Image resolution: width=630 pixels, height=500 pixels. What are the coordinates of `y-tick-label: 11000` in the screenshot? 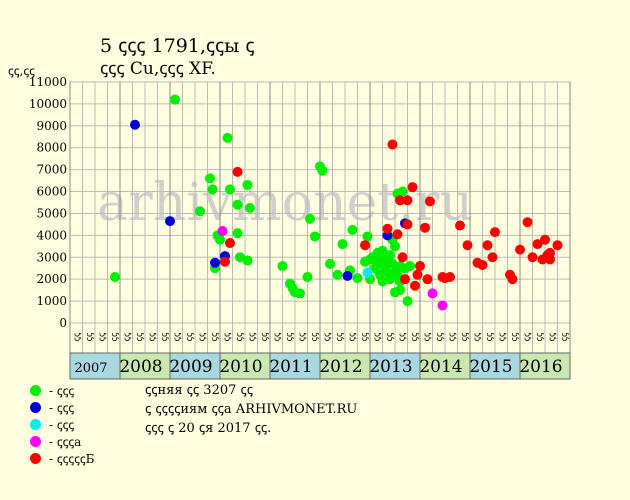 It's located at (48, 82).